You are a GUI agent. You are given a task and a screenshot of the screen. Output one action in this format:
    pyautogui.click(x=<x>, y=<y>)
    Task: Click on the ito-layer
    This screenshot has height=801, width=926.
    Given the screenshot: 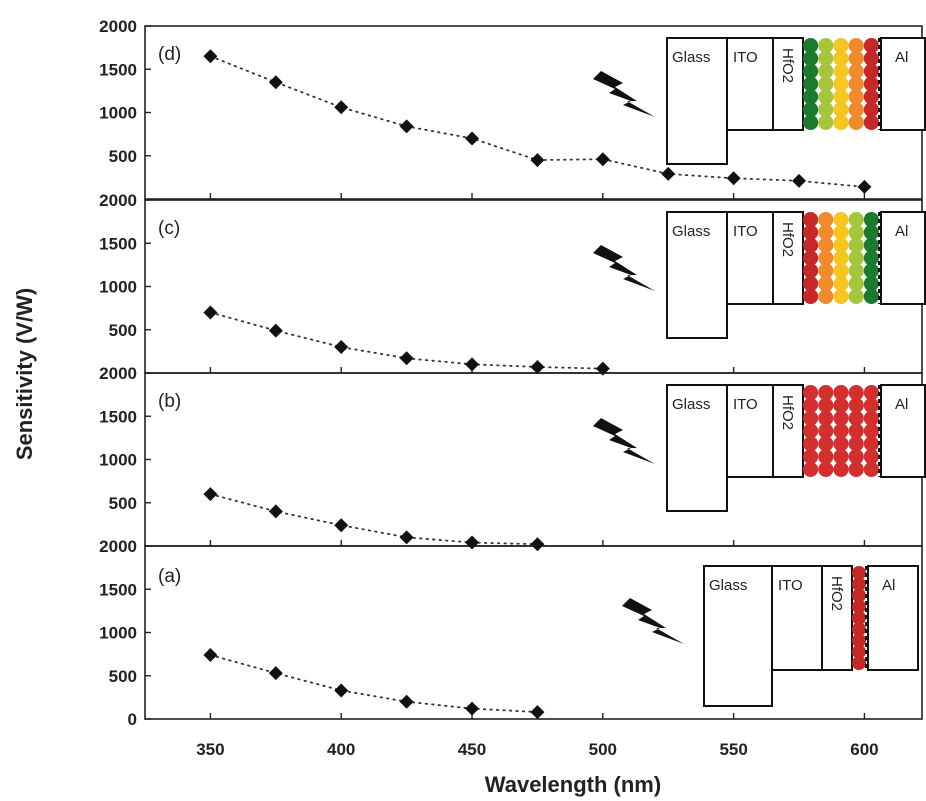 What is the action you would take?
    pyautogui.click(x=750, y=84)
    